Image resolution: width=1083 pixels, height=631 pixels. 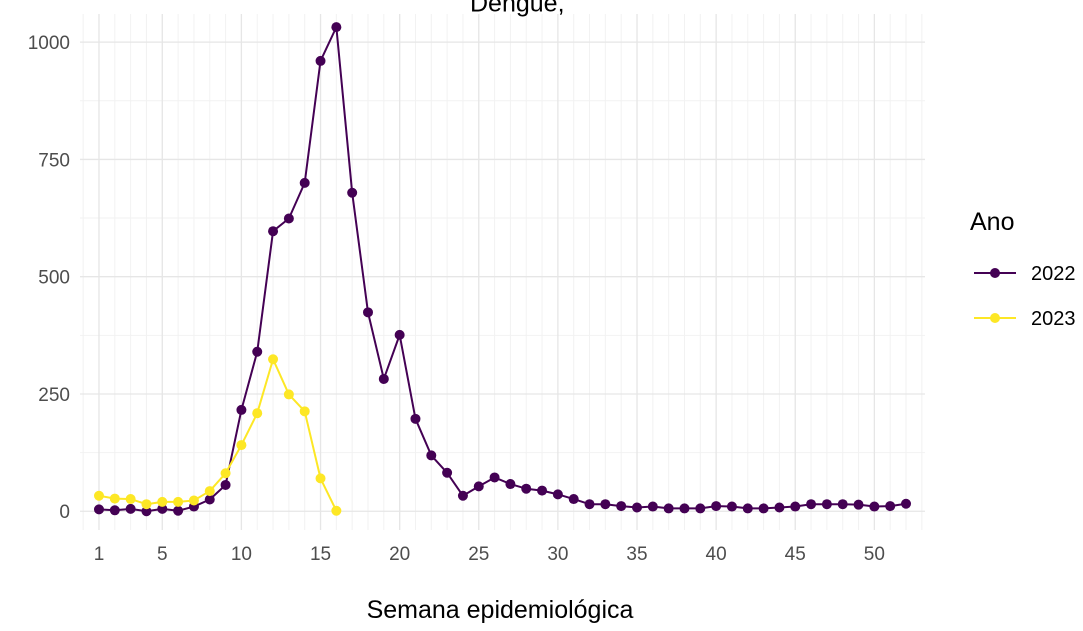 I want to click on series-line-2023, so click(x=218, y=435).